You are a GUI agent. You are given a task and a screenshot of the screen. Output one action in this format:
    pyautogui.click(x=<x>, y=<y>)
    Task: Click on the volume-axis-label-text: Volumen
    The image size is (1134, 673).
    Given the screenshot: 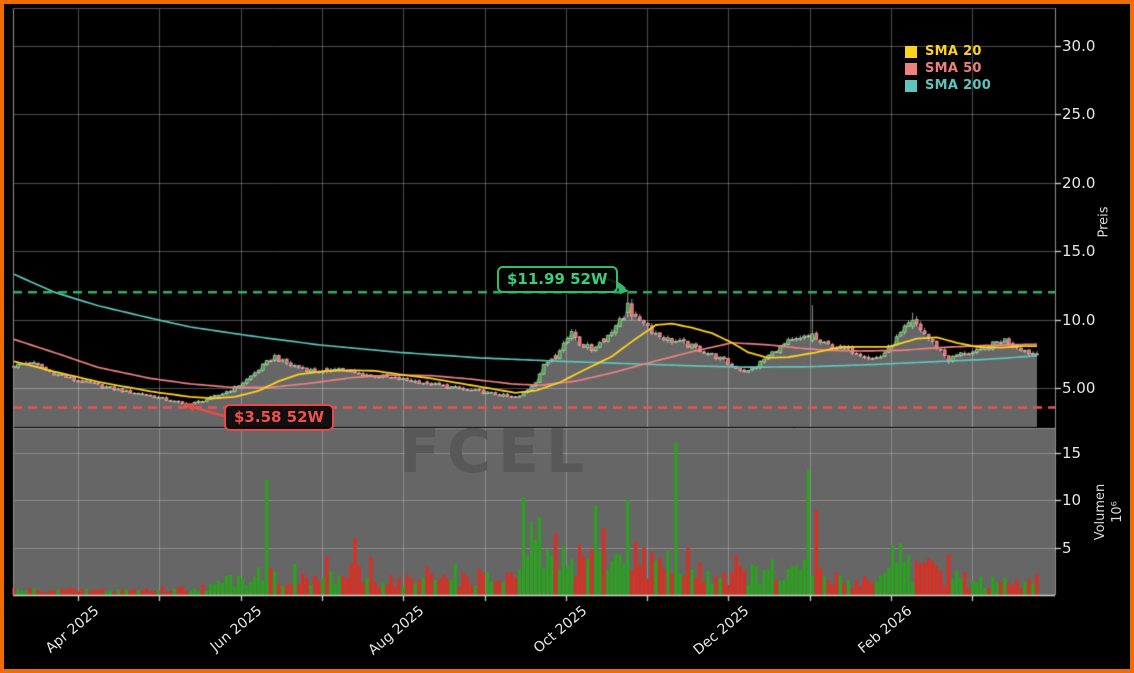 What is the action you would take?
    pyautogui.click(x=1101, y=512)
    